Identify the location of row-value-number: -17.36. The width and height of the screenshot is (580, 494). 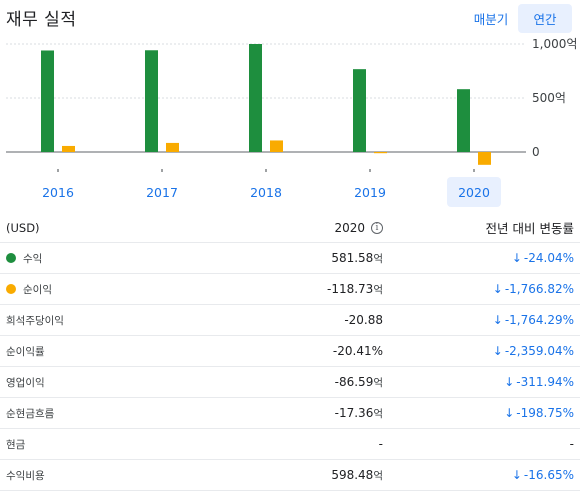
(354, 413).